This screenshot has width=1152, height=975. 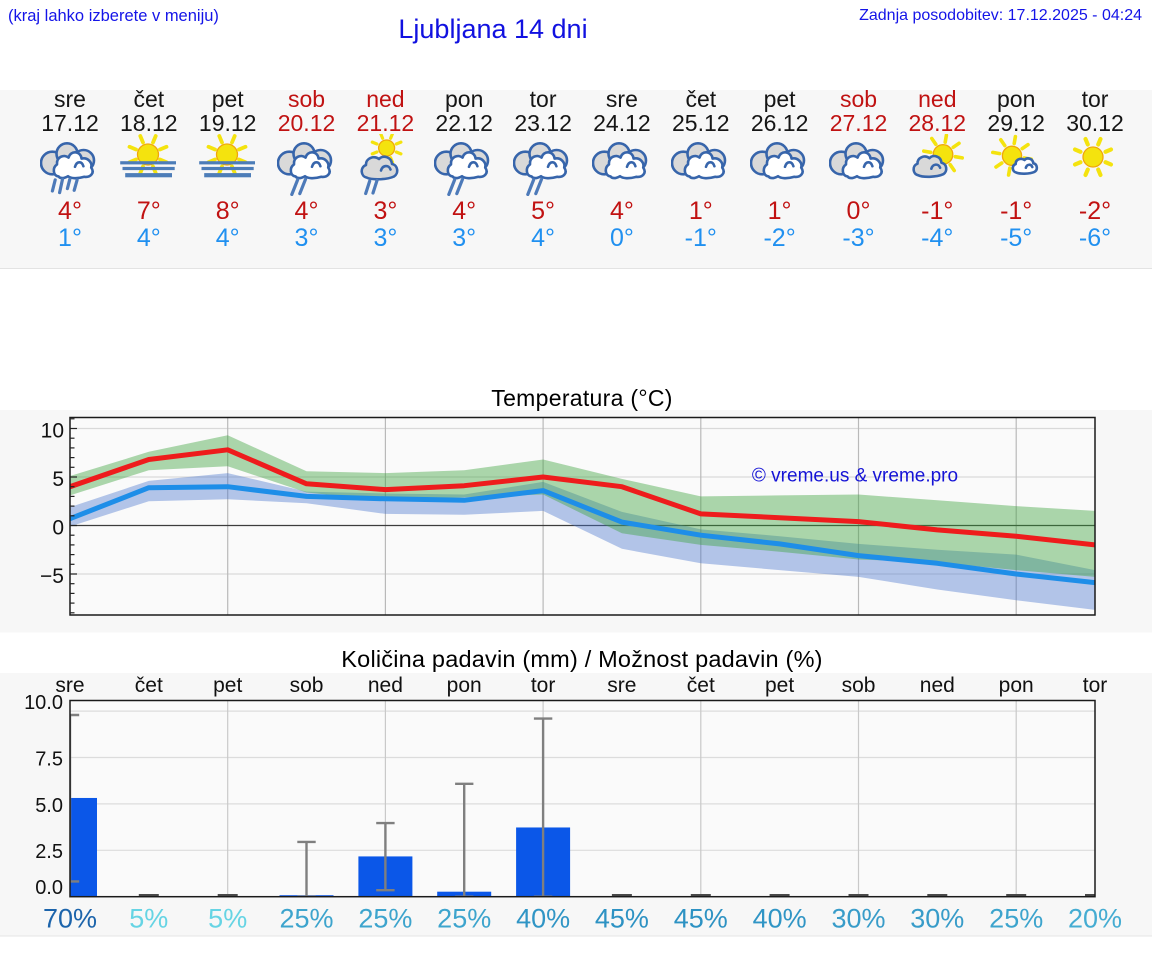 I want to click on svg-text: 20%, so click(x=1095, y=919).